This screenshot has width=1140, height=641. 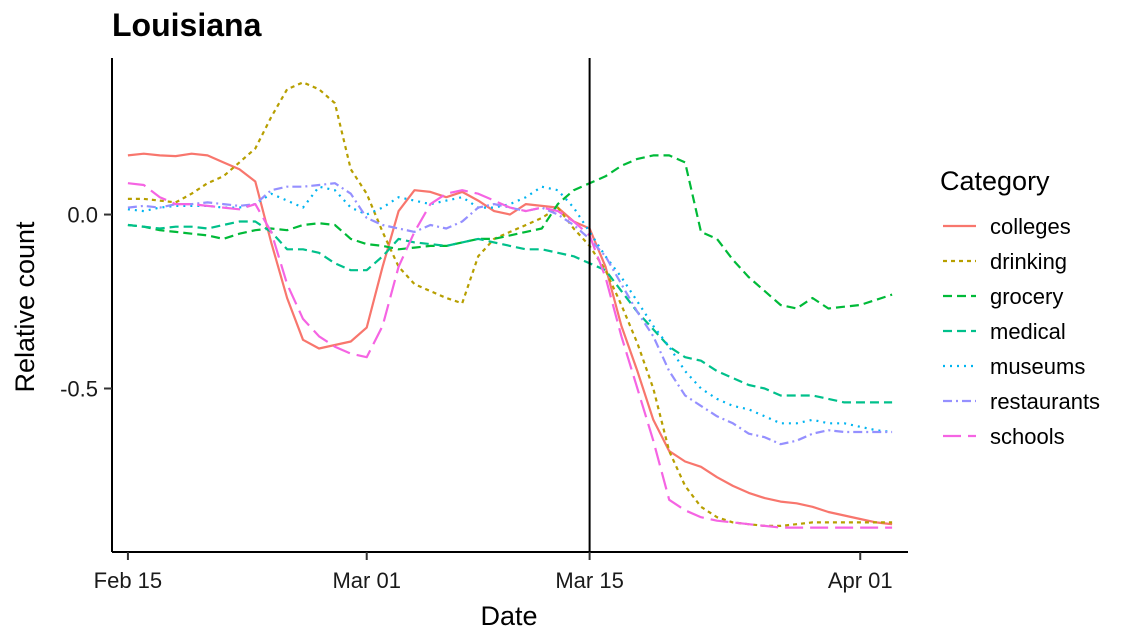 I want to click on y-axis-ticks: 0.0 -0.5, so click(x=86, y=302).